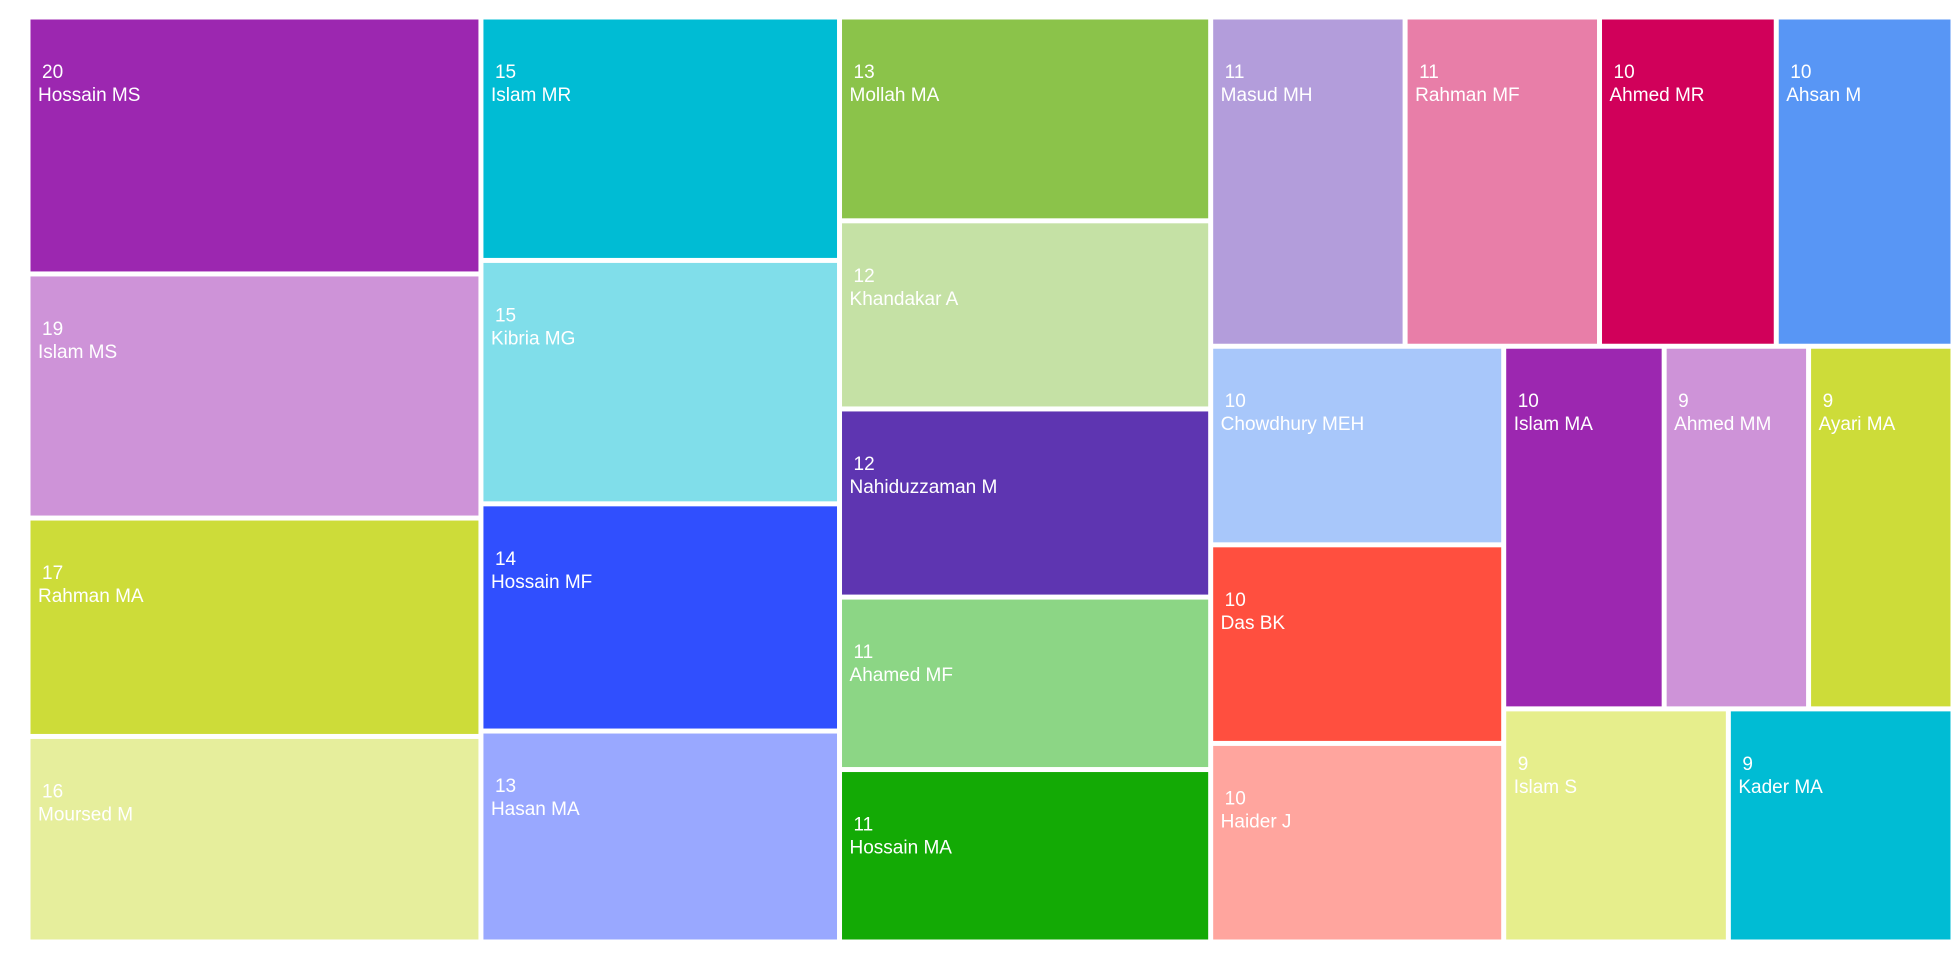 The height and width of the screenshot is (960, 1960). Describe the element at coordinates (1823, 95) in the screenshot. I see `tile-label: Ahsan M` at that location.